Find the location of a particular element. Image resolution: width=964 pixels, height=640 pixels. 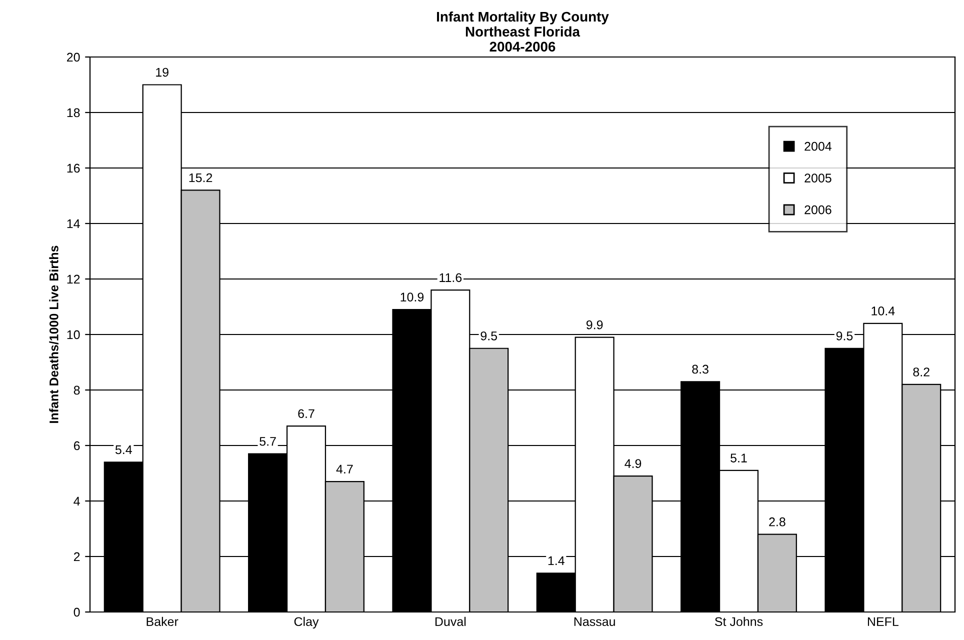

data-label: 5.4 is located at coordinates (123, 449).